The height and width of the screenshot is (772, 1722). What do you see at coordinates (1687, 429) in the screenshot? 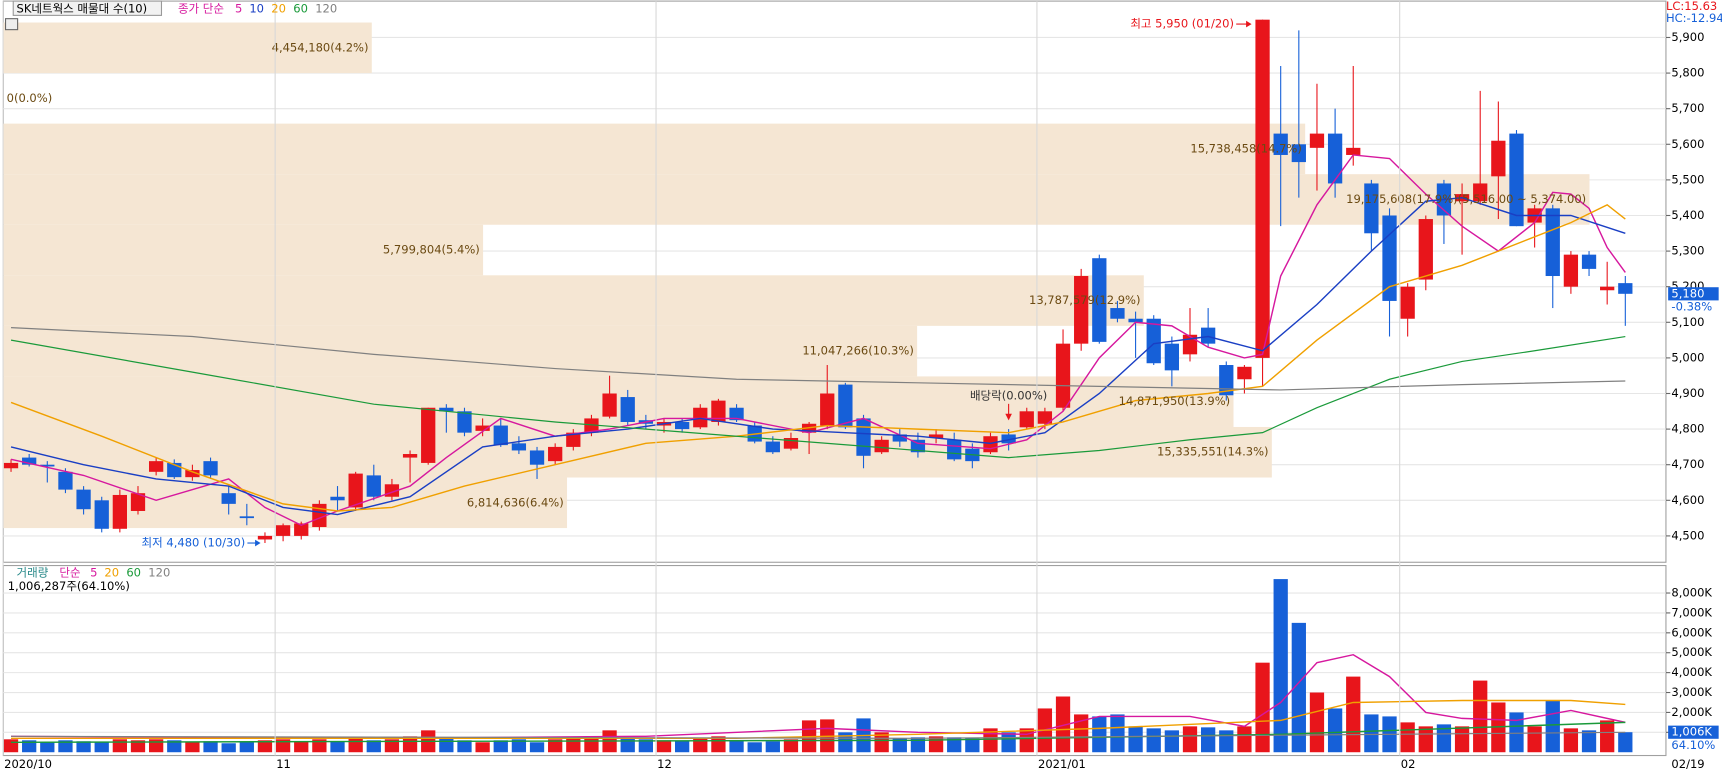
I see `y-tick-label: 4,800` at bounding box center [1687, 429].